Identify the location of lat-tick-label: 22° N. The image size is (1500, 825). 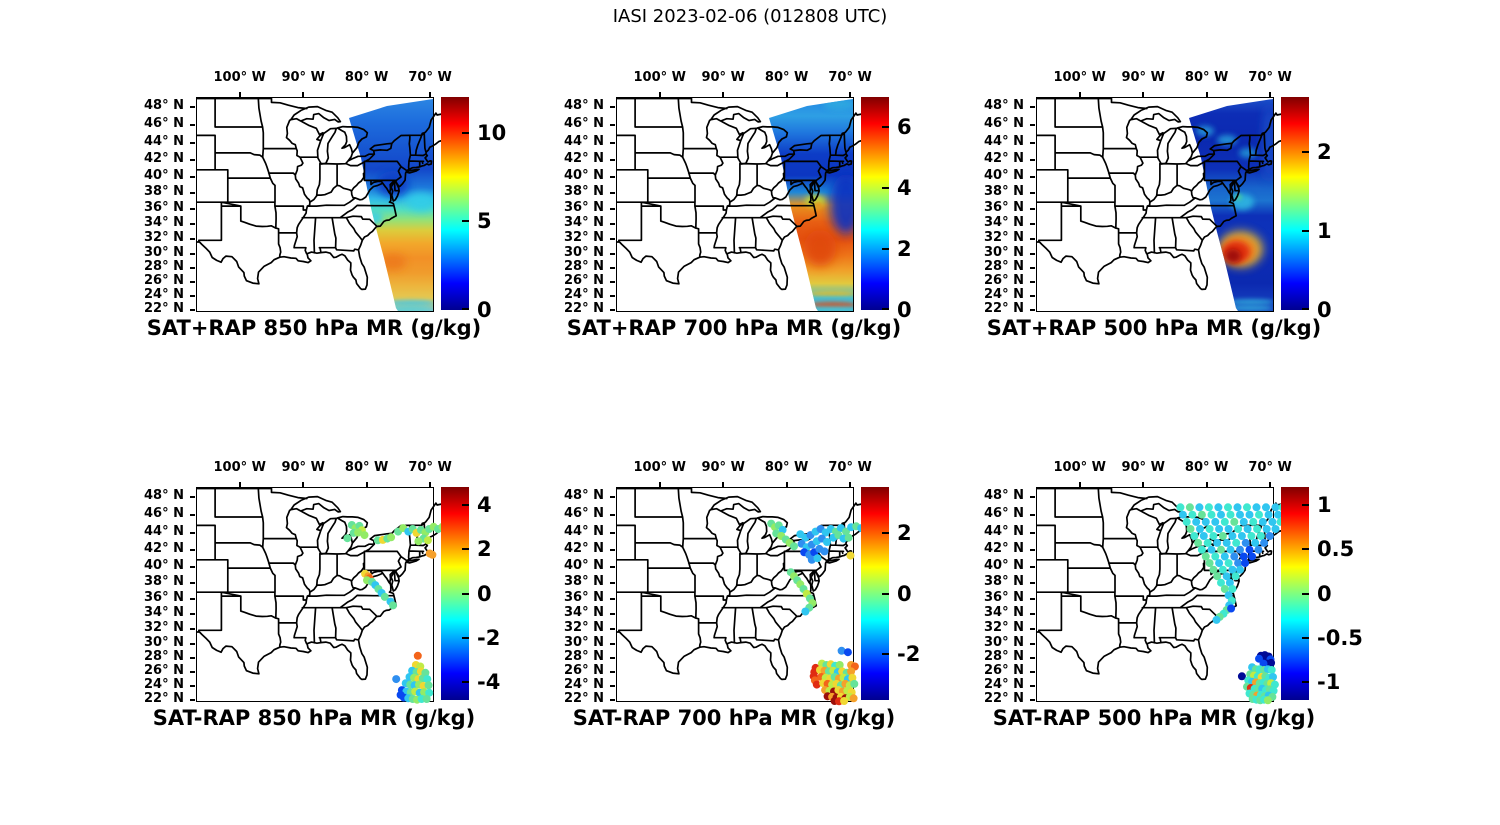
(1004, 698).